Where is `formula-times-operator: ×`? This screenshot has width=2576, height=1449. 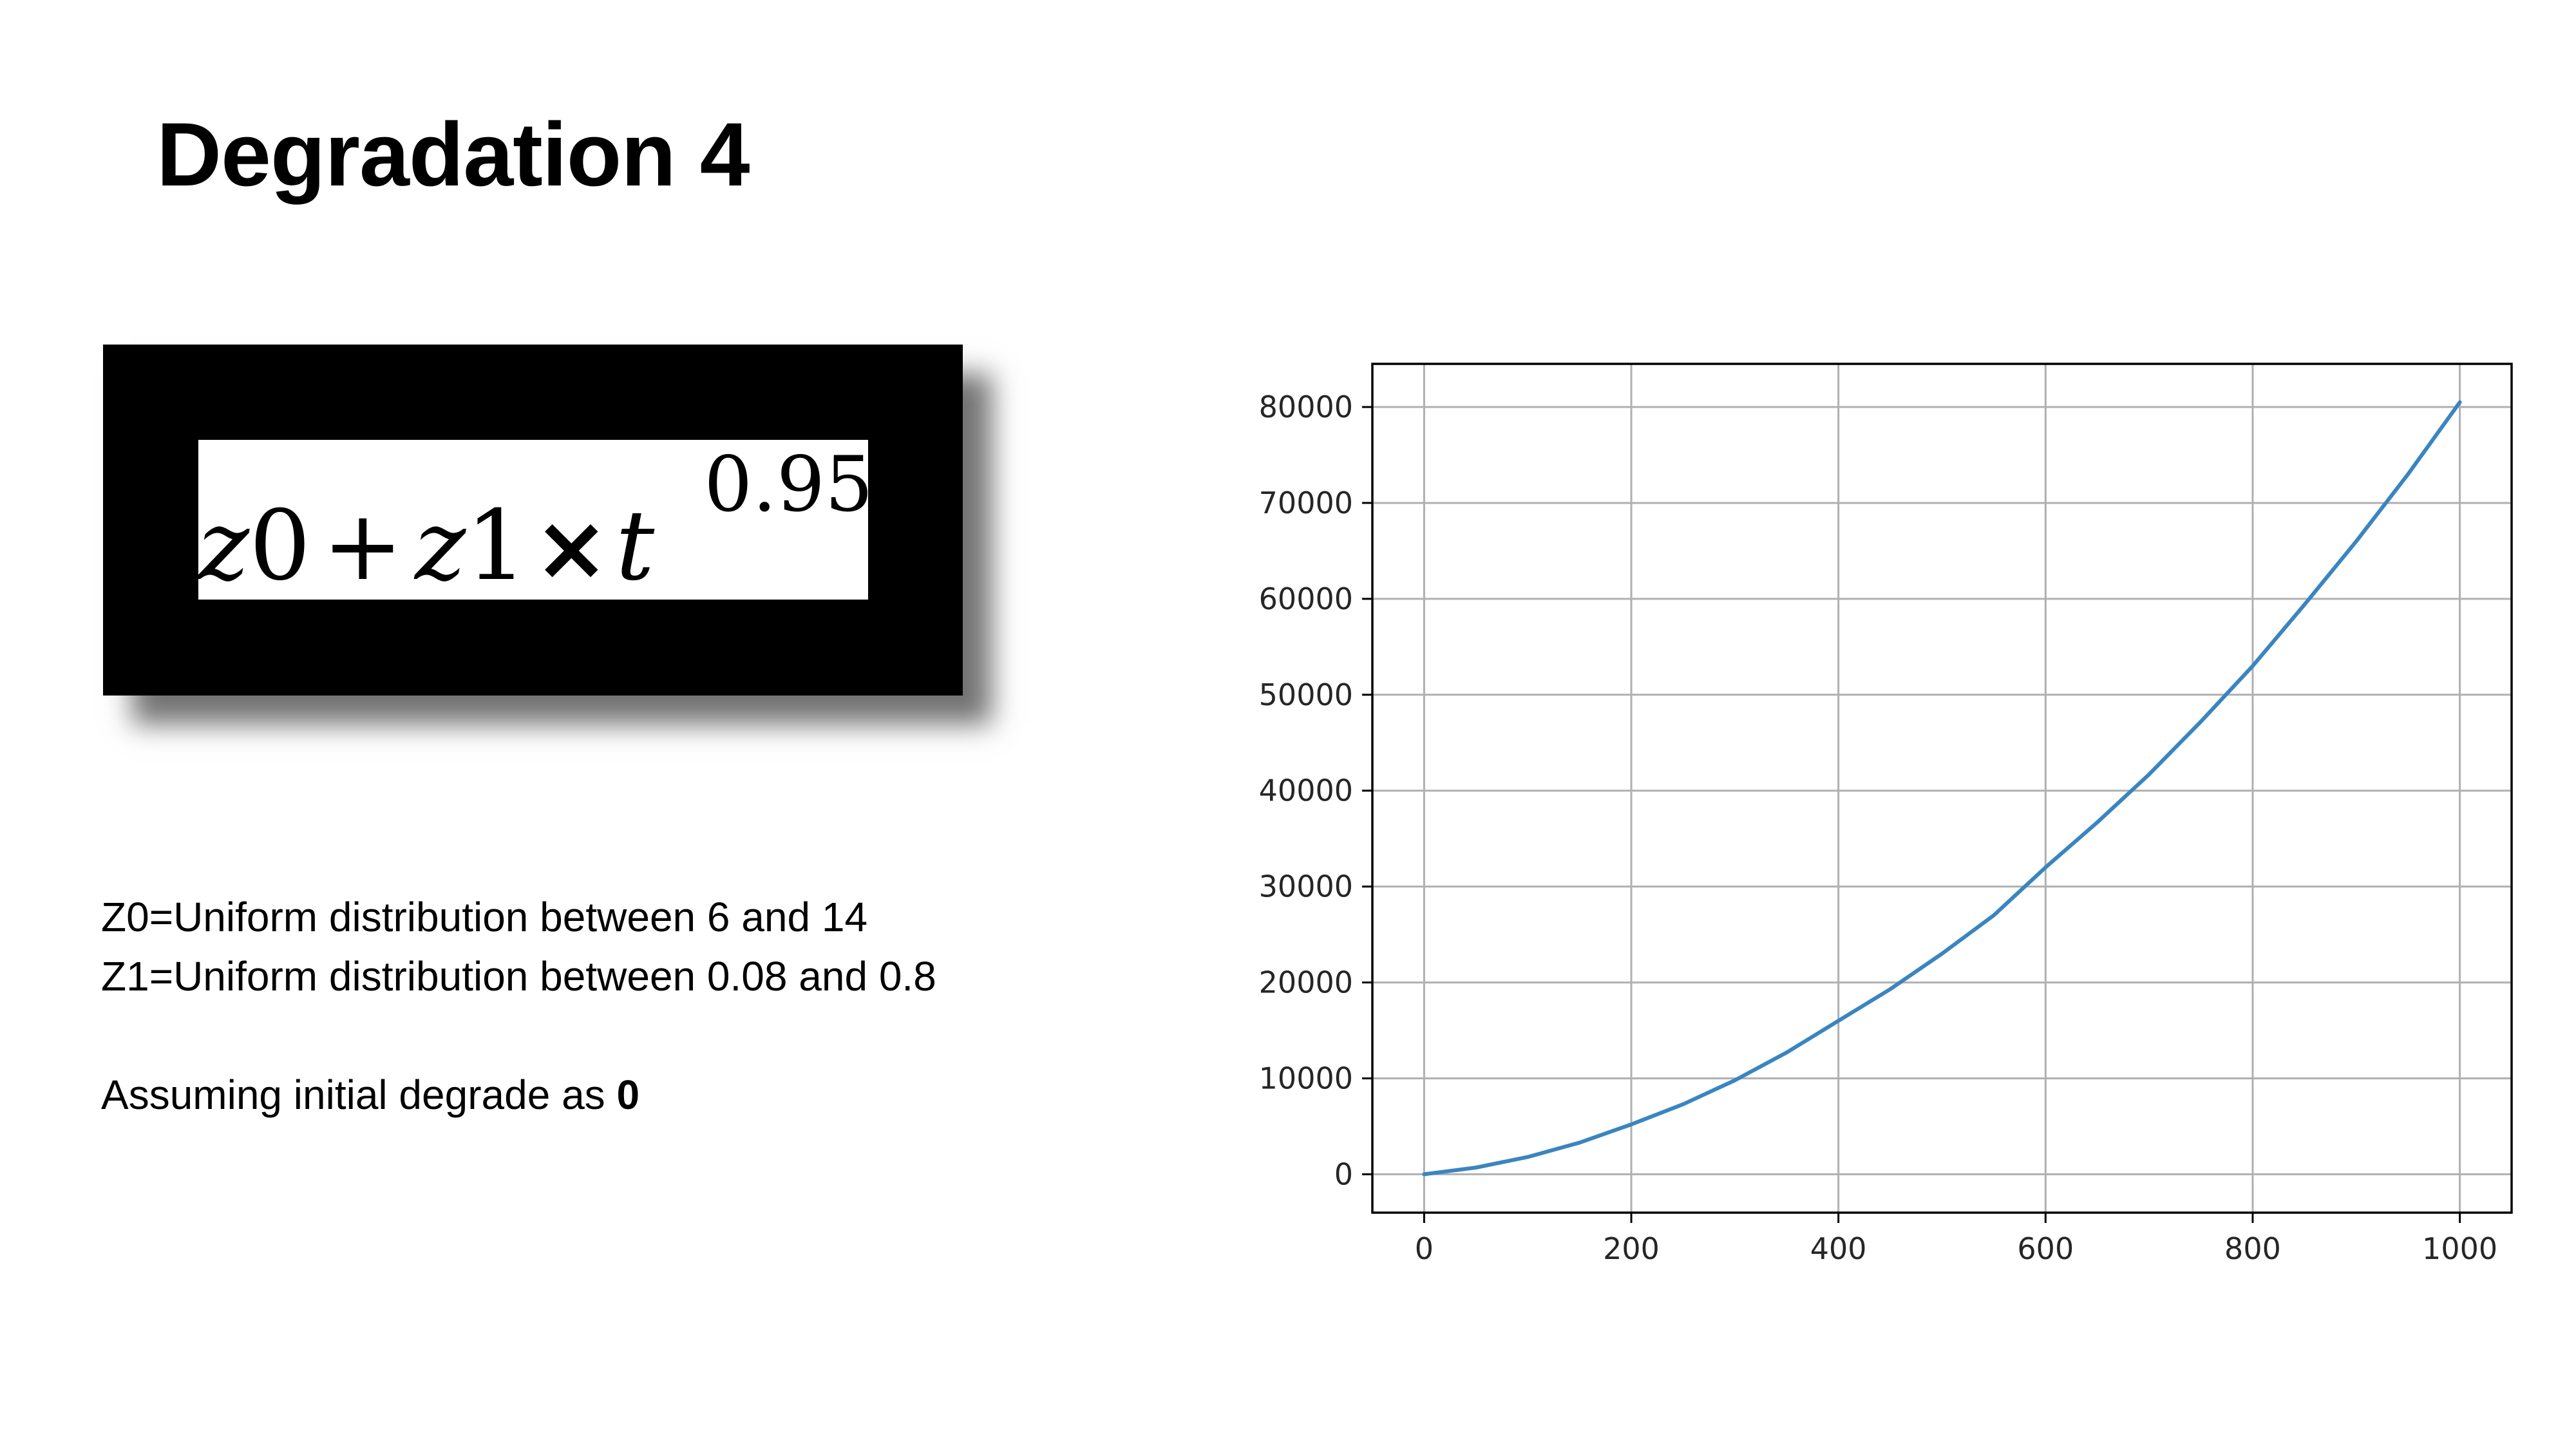 formula-times-operator: × is located at coordinates (571, 548).